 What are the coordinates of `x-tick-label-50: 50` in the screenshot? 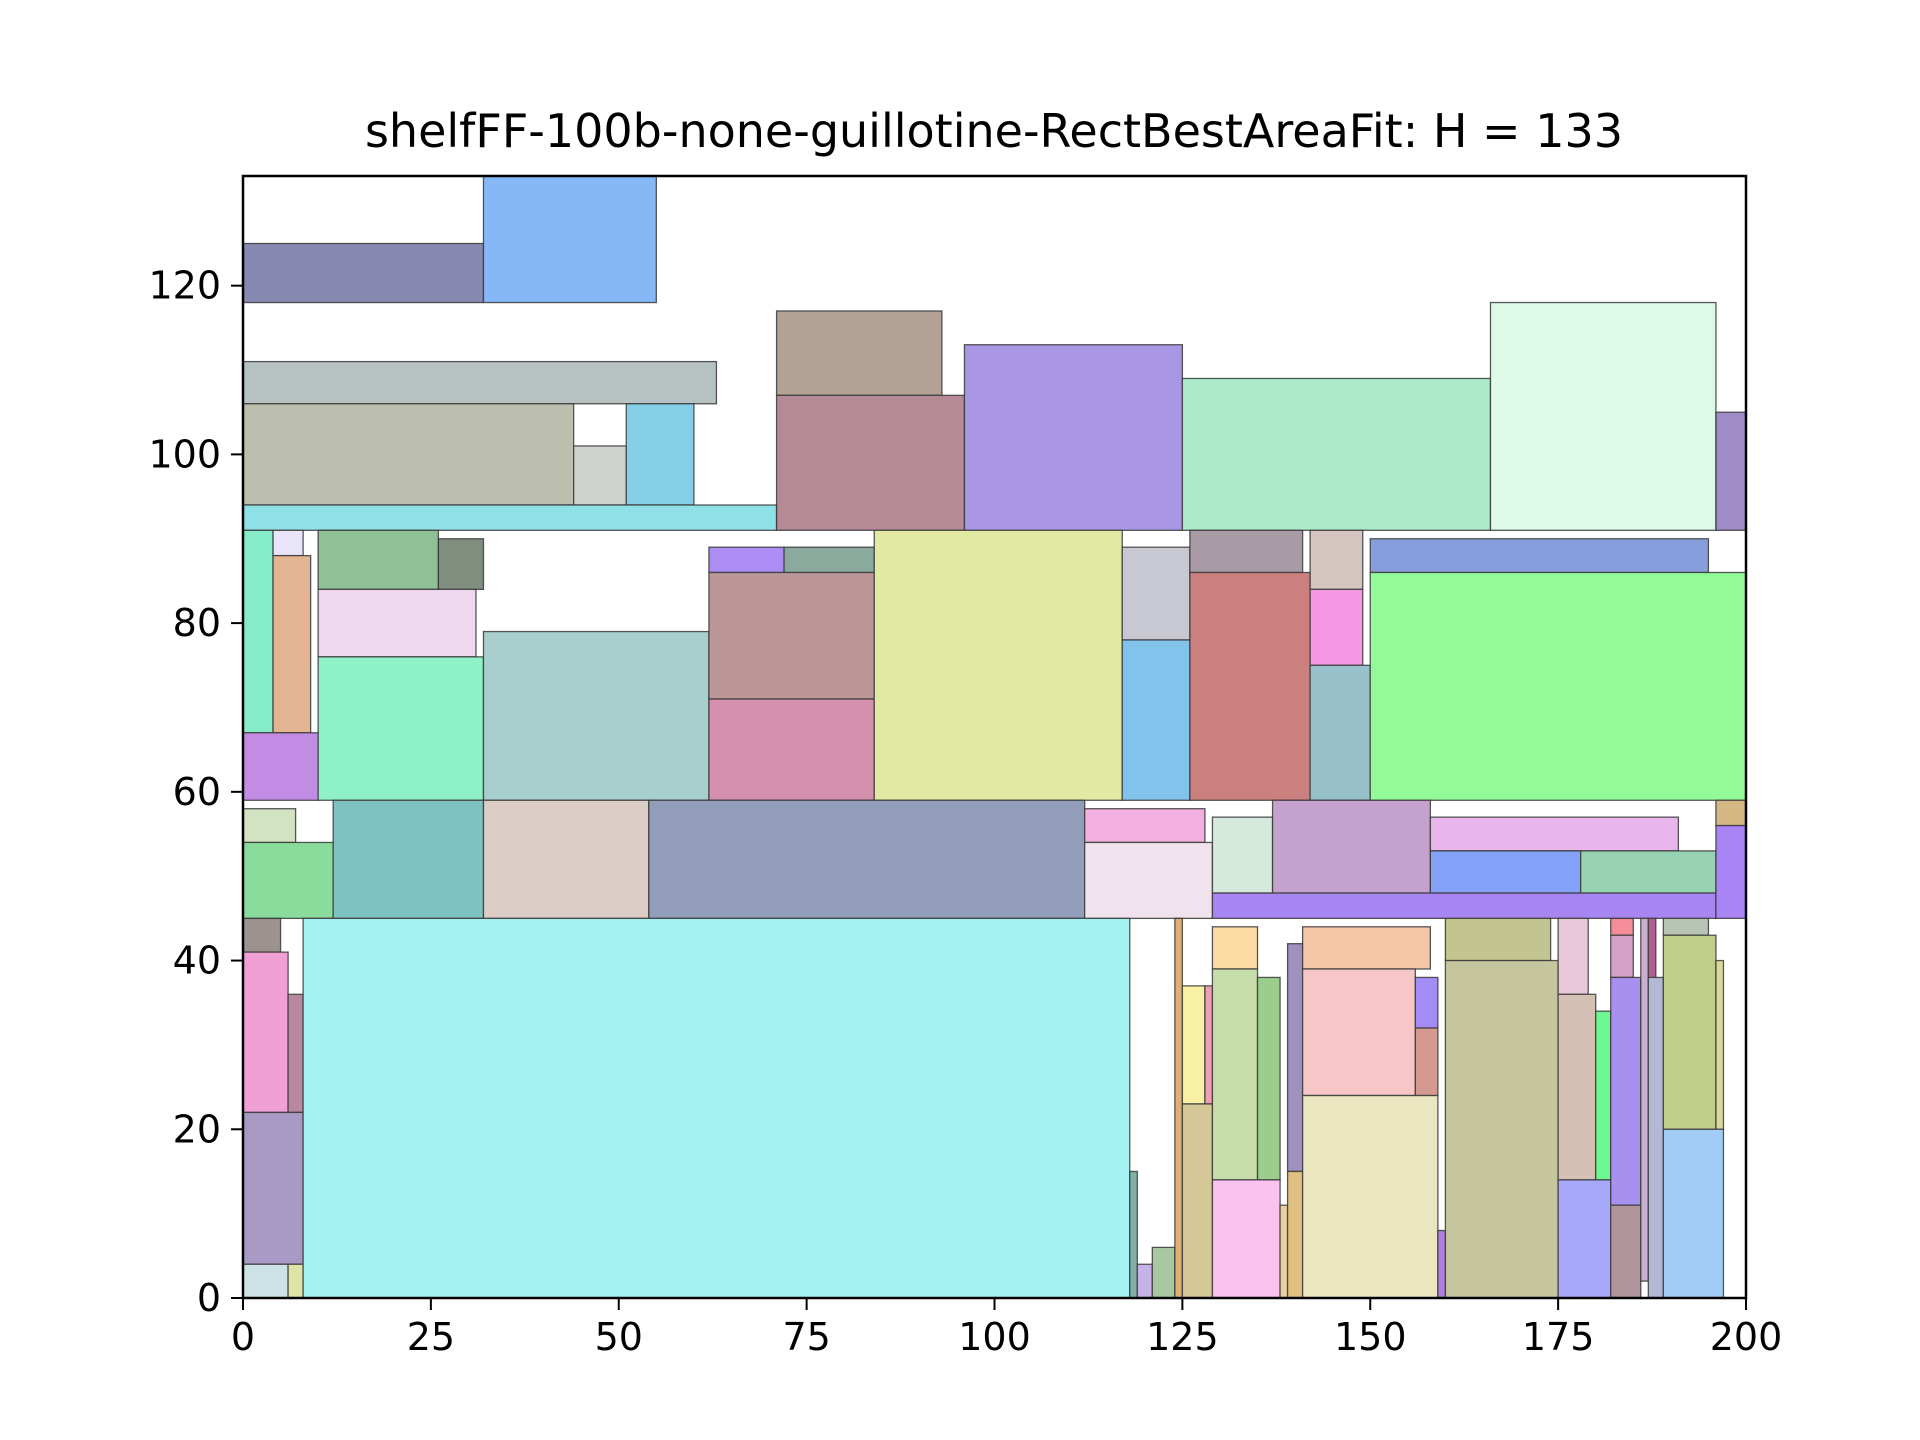 It's located at (619, 1337).